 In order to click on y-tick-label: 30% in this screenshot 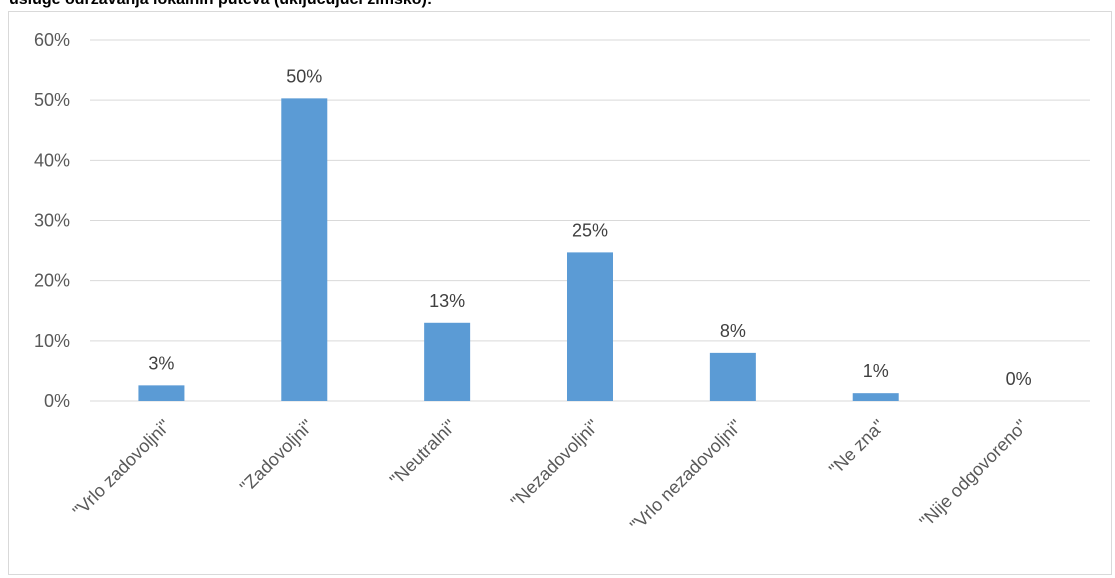, I will do `click(52, 221)`.